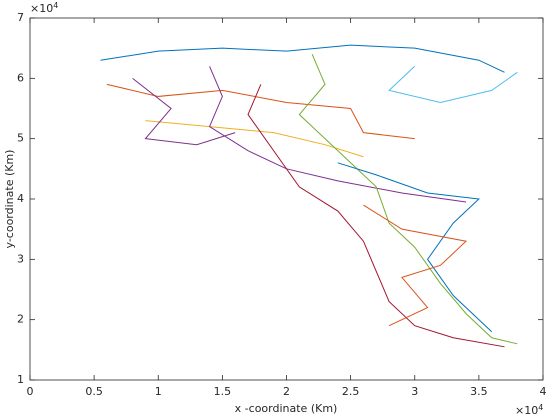  Describe the element at coordinates (55, 5) in the screenshot. I see `y-multiplier-exponent: 4` at that location.